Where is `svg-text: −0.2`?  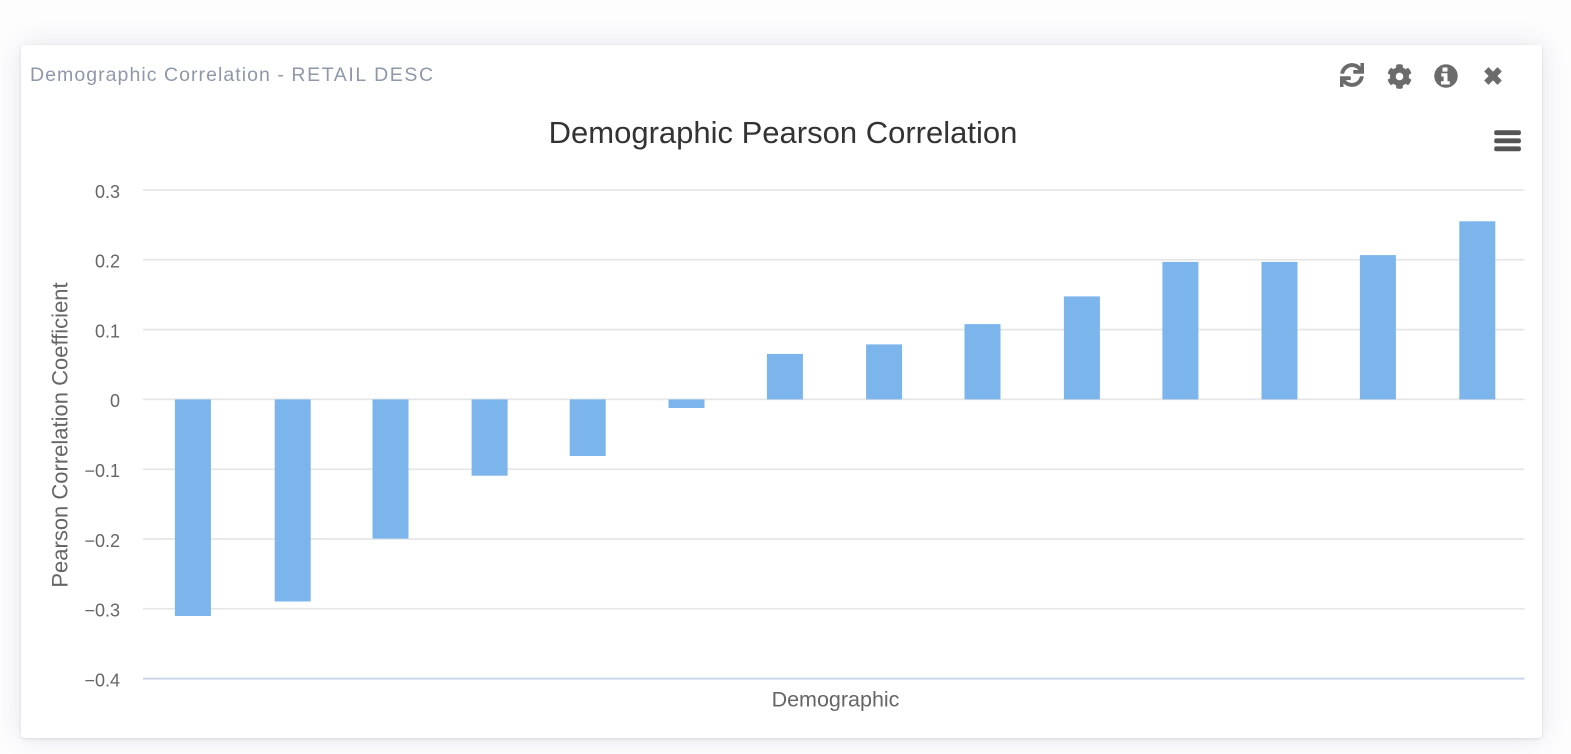
svg-text: −0.2 is located at coordinates (102, 541).